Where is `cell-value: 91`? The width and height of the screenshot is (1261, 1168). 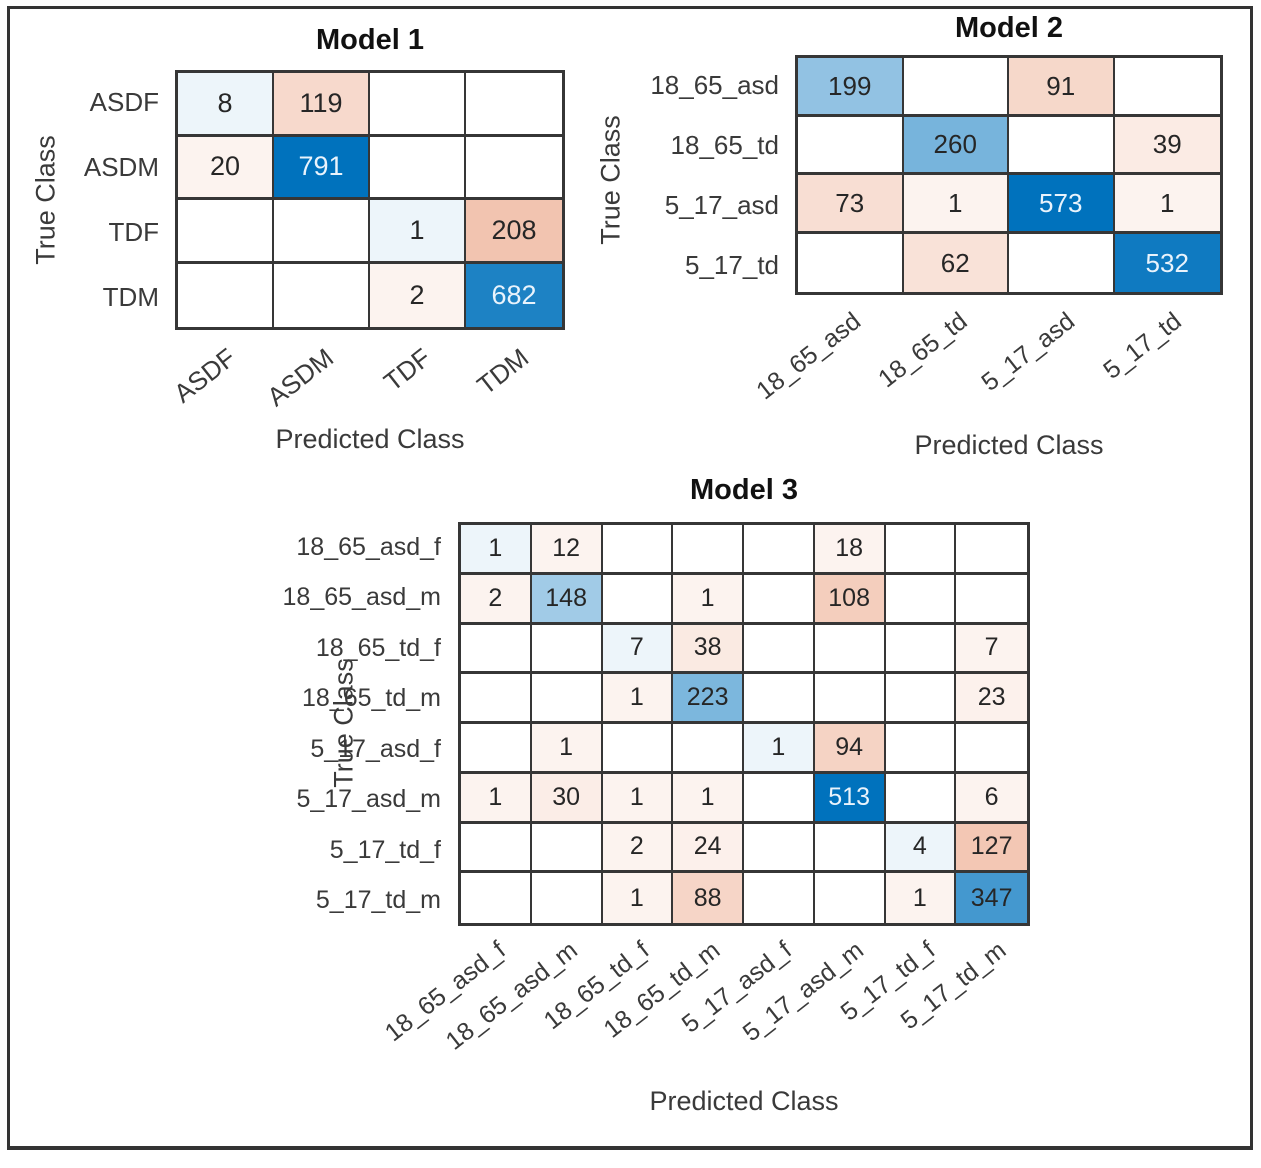 cell-value: 91 is located at coordinates (1061, 85).